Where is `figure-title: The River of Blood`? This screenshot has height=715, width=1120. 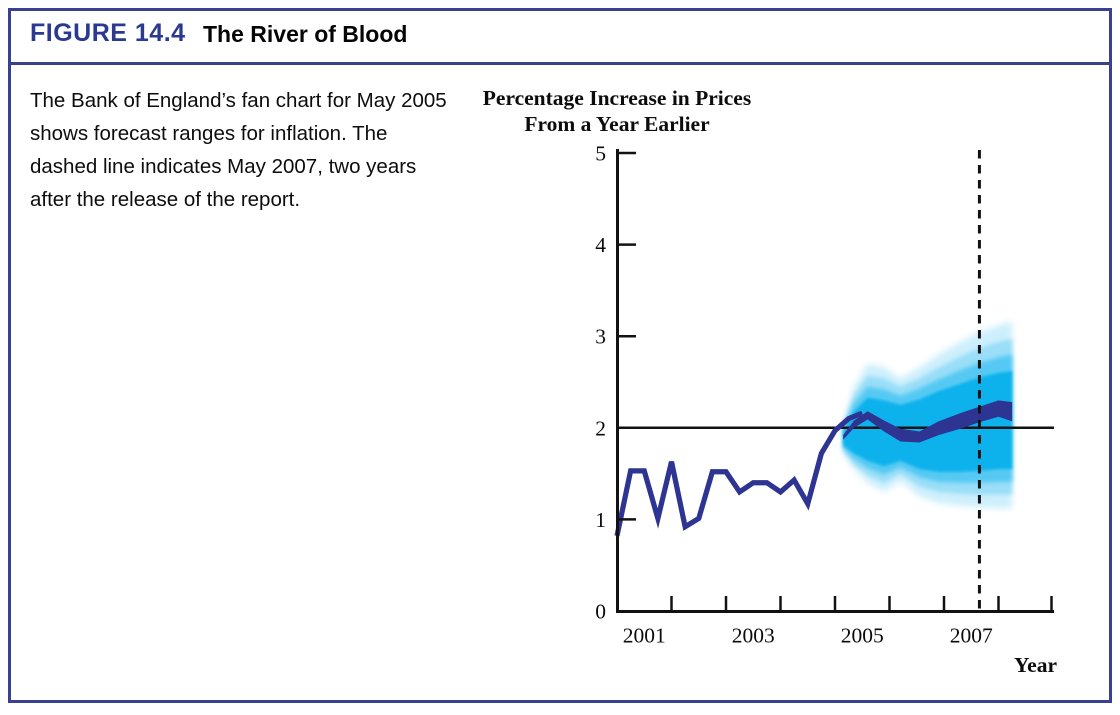 figure-title: The River of Blood is located at coordinates (305, 34).